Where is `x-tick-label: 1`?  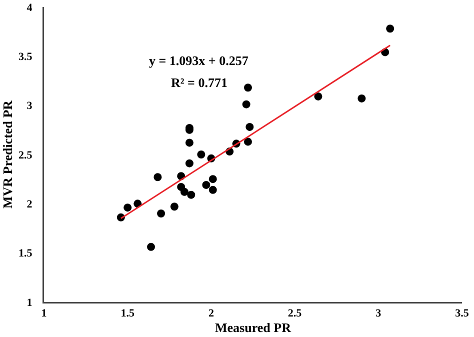
x-tick-label: 1 is located at coordinates (44, 314).